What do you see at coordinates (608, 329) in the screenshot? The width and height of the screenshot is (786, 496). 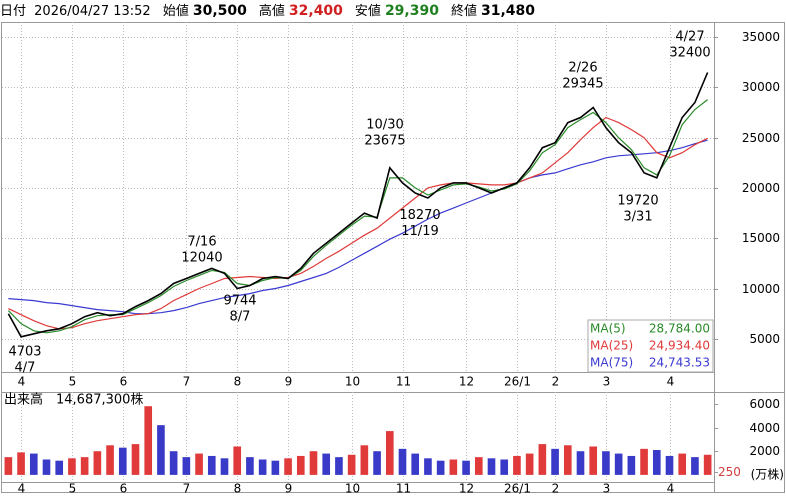 I see `legend-label: MA(5)` at bounding box center [608, 329].